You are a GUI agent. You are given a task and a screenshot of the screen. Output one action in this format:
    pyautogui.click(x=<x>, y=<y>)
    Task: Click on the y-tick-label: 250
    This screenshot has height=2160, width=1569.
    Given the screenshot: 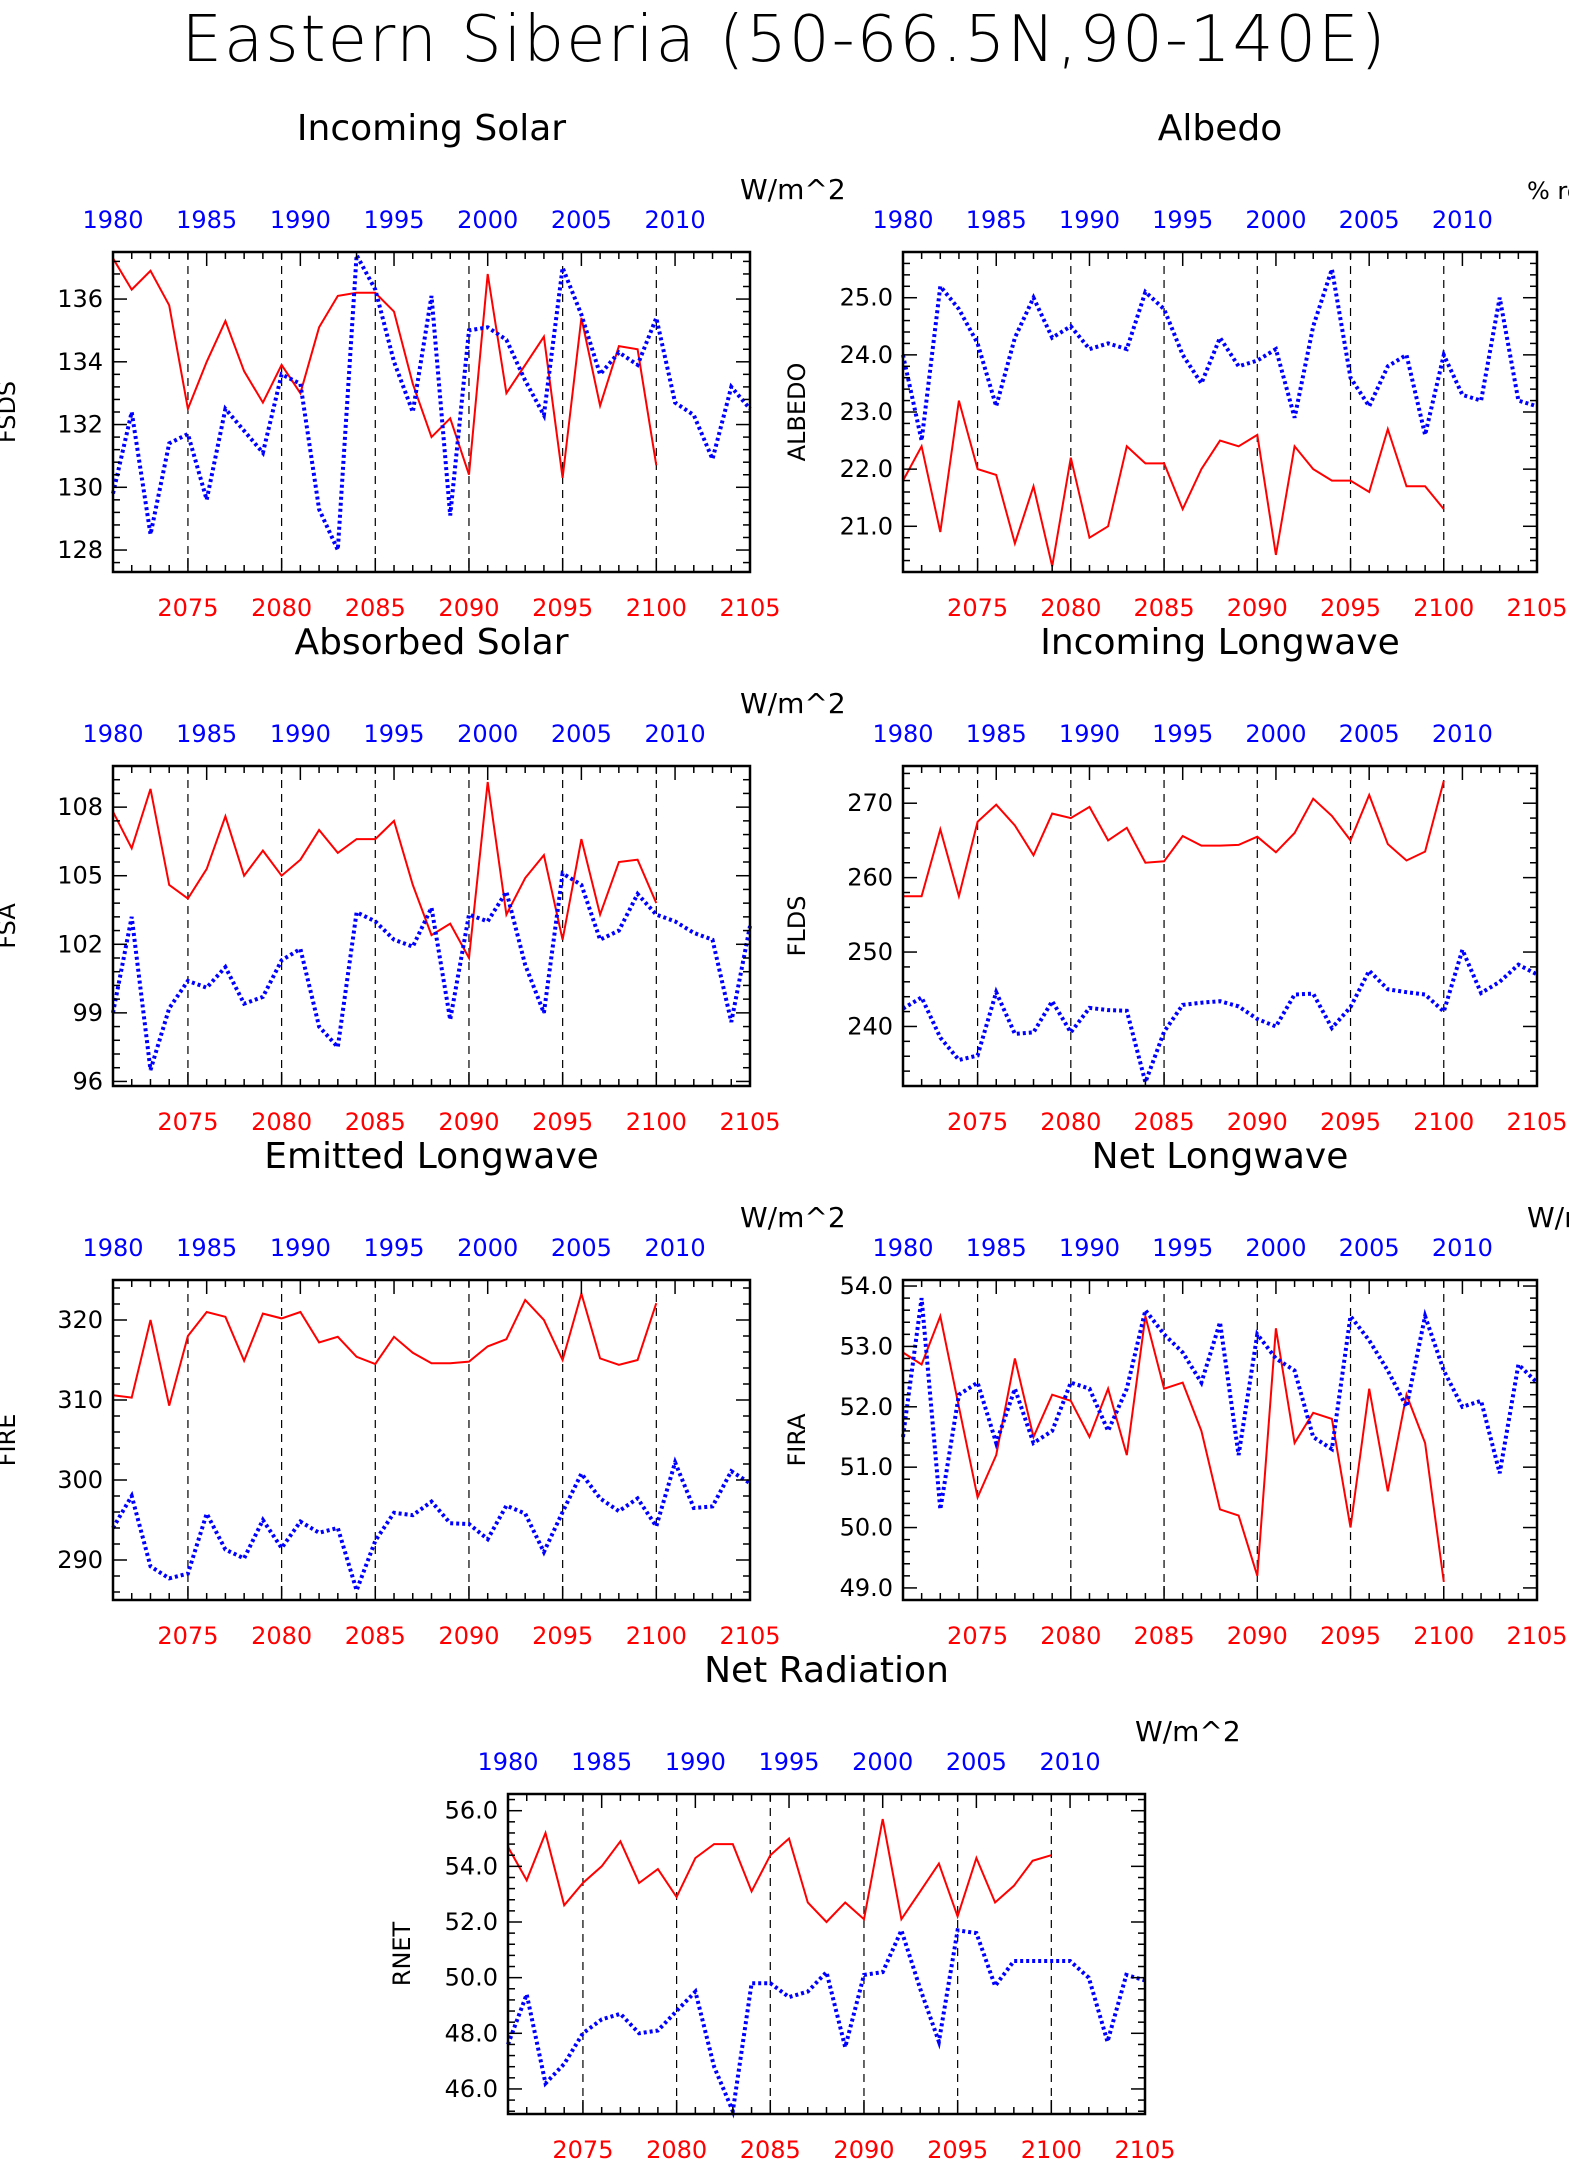 What is the action you would take?
    pyautogui.click(x=870, y=952)
    